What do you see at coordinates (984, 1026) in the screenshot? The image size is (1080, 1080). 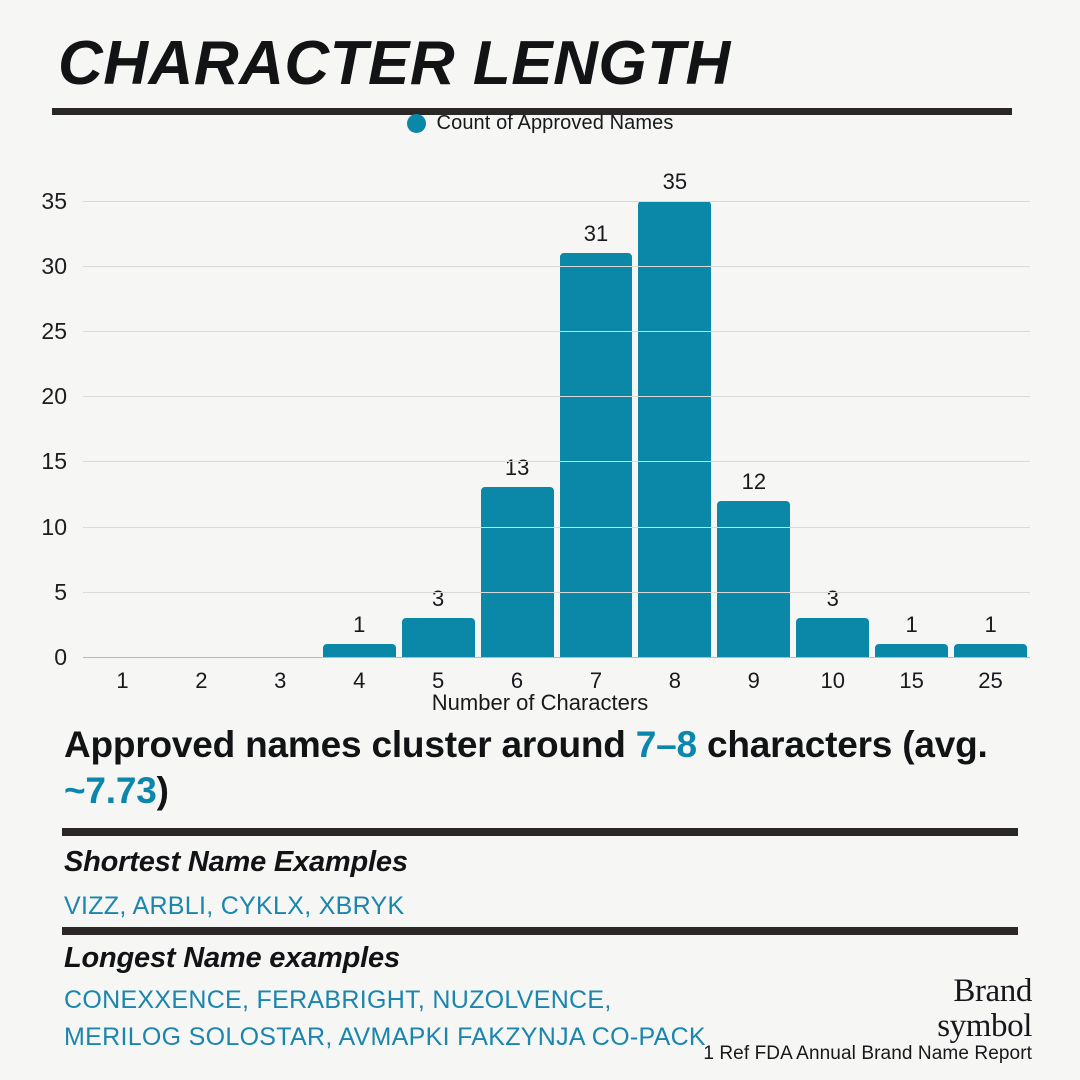 I see `logo-line-symbol: symbol` at bounding box center [984, 1026].